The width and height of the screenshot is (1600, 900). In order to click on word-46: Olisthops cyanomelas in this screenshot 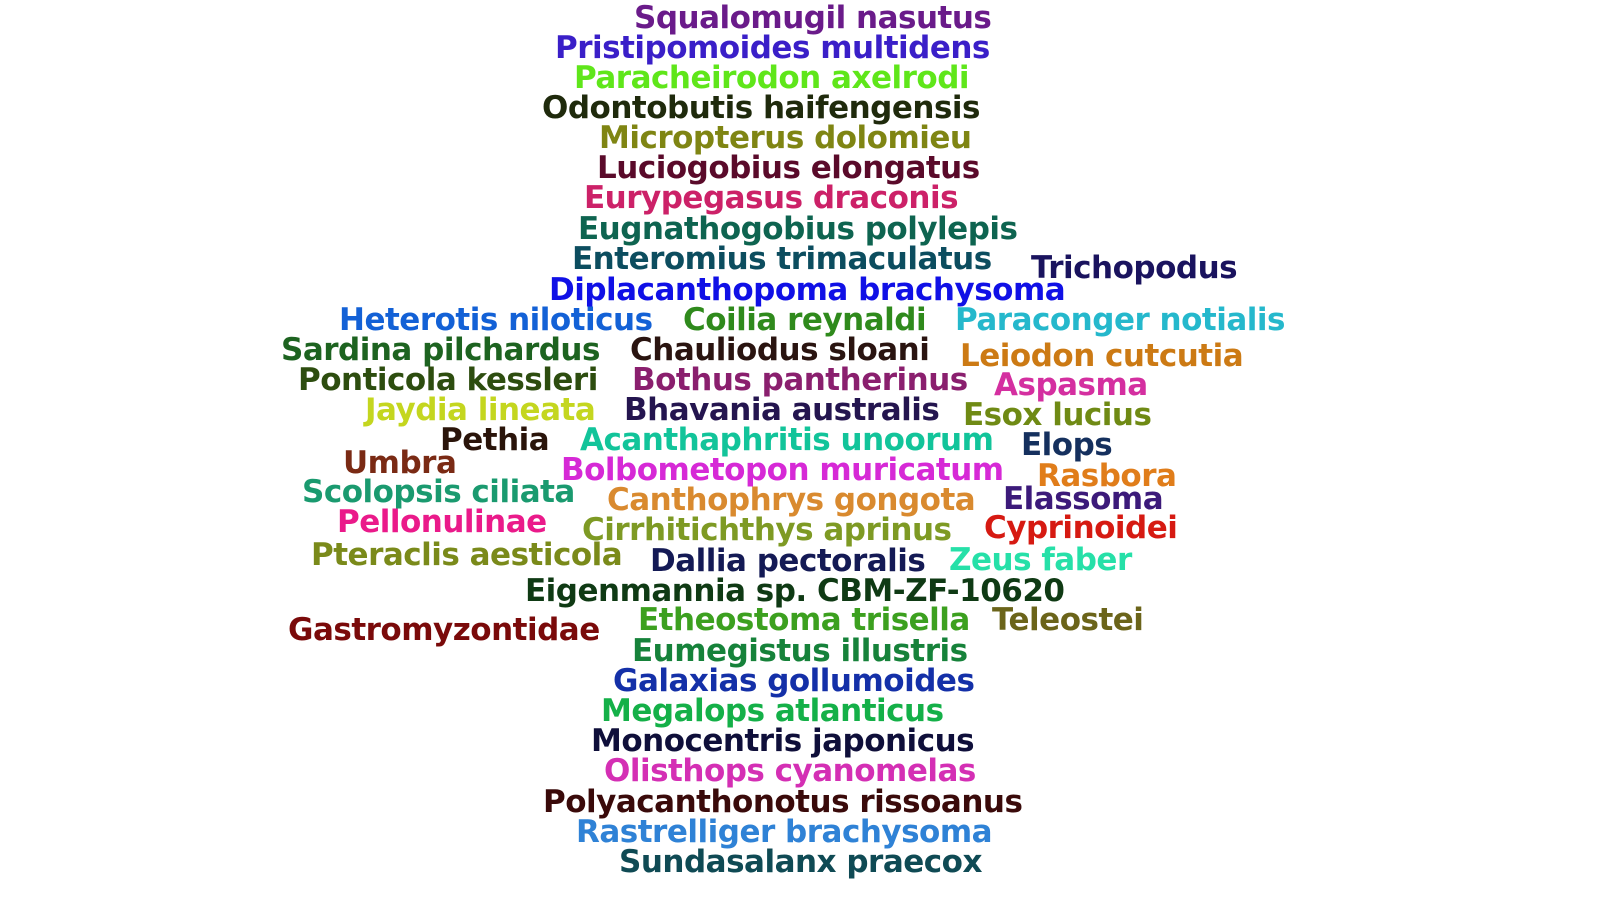, I will do `click(790, 771)`.